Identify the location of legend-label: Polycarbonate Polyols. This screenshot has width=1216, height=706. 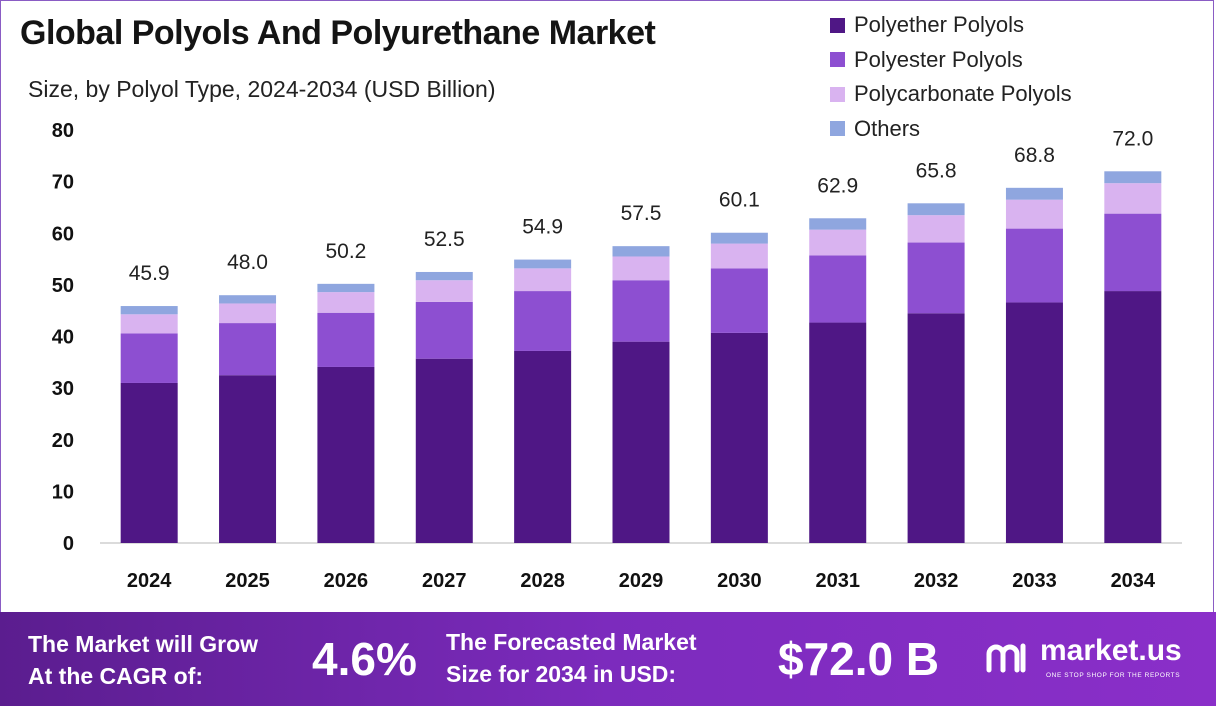
(963, 94).